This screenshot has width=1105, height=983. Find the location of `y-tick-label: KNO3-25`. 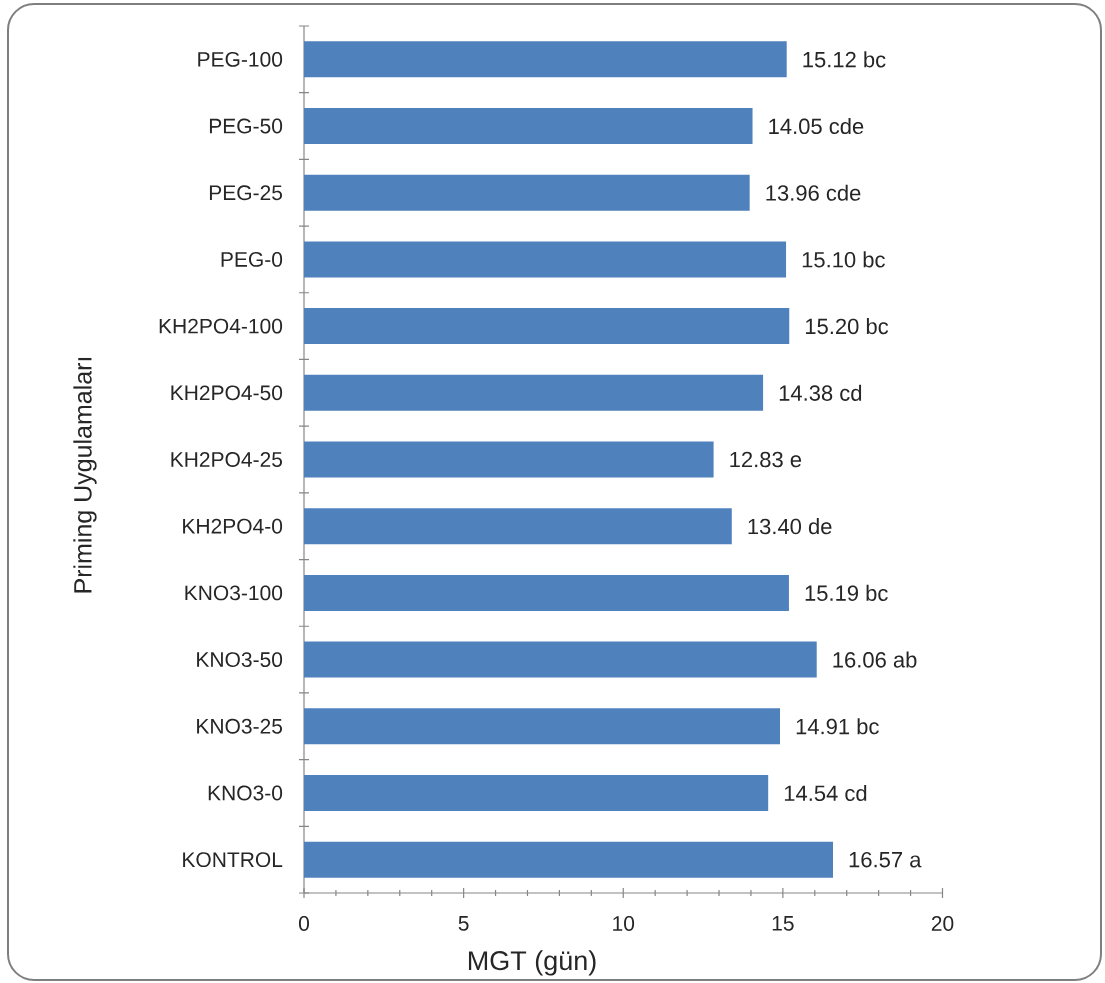

y-tick-label: KNO3-25 is located at coordinates (240, 726).